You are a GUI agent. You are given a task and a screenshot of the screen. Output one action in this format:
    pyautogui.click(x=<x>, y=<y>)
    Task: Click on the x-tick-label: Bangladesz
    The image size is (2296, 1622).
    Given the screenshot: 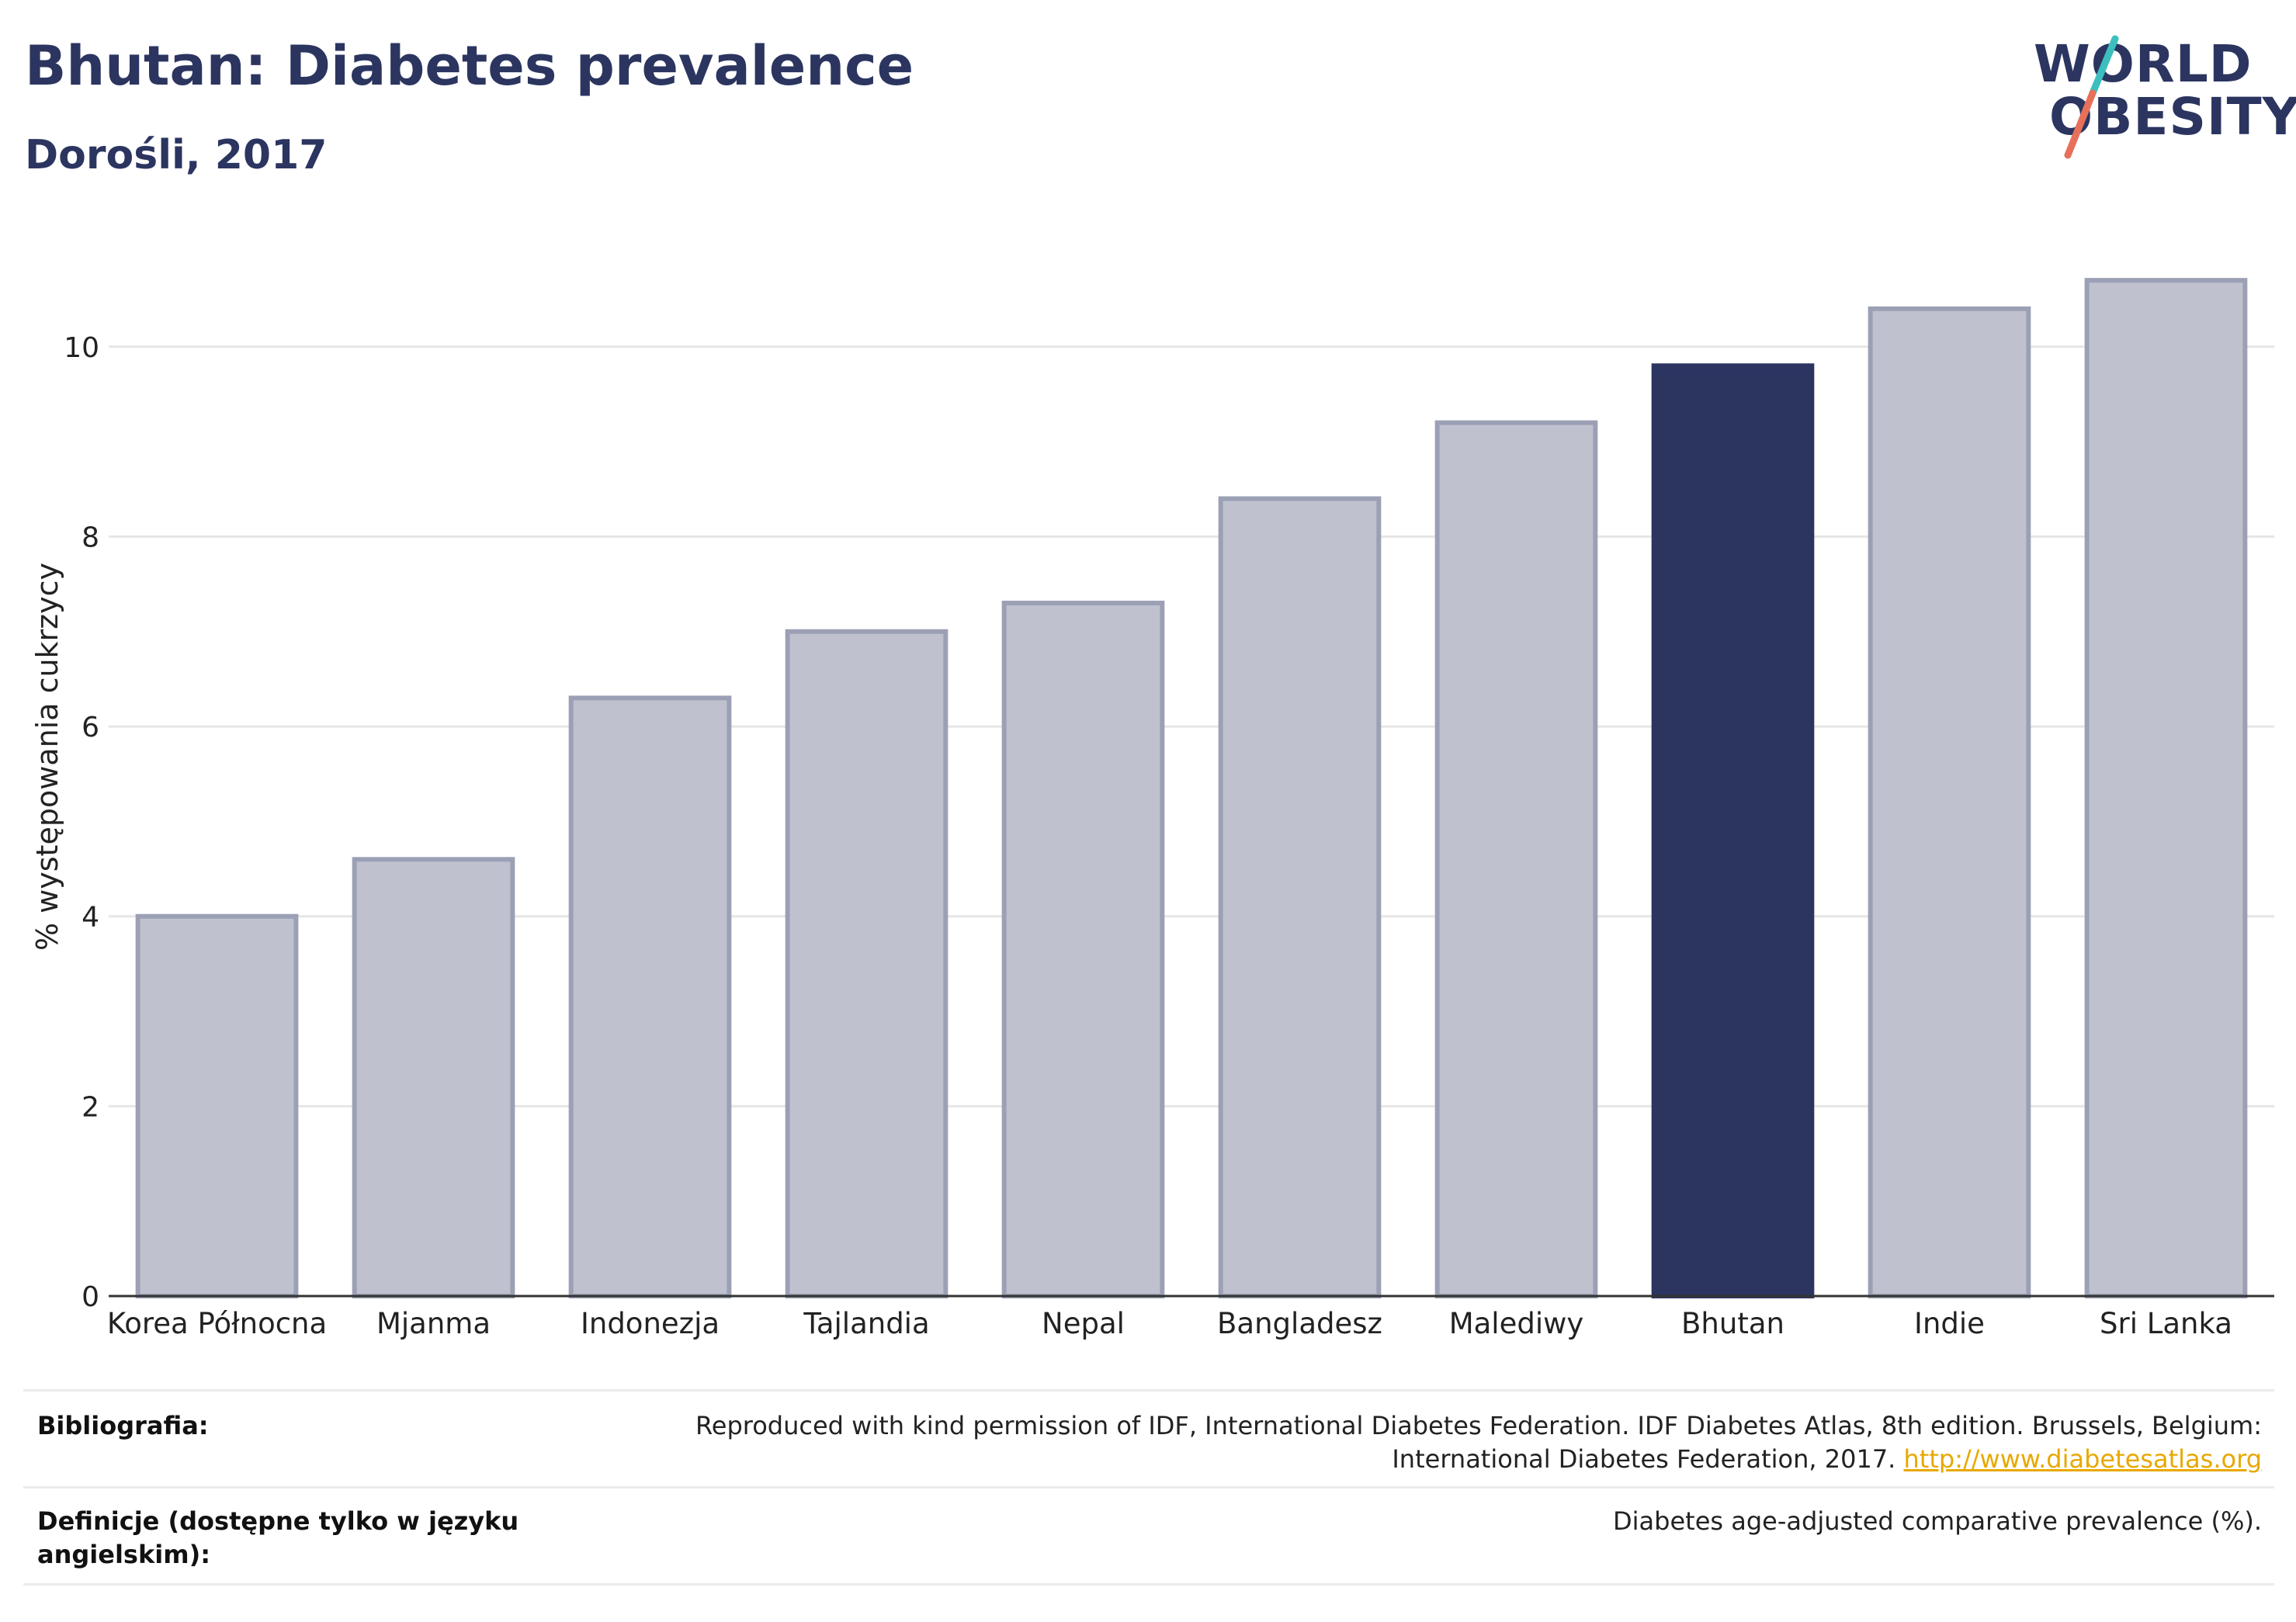 What is the action you would take?
    pyautogui.click(x=1299, y=1323)
    